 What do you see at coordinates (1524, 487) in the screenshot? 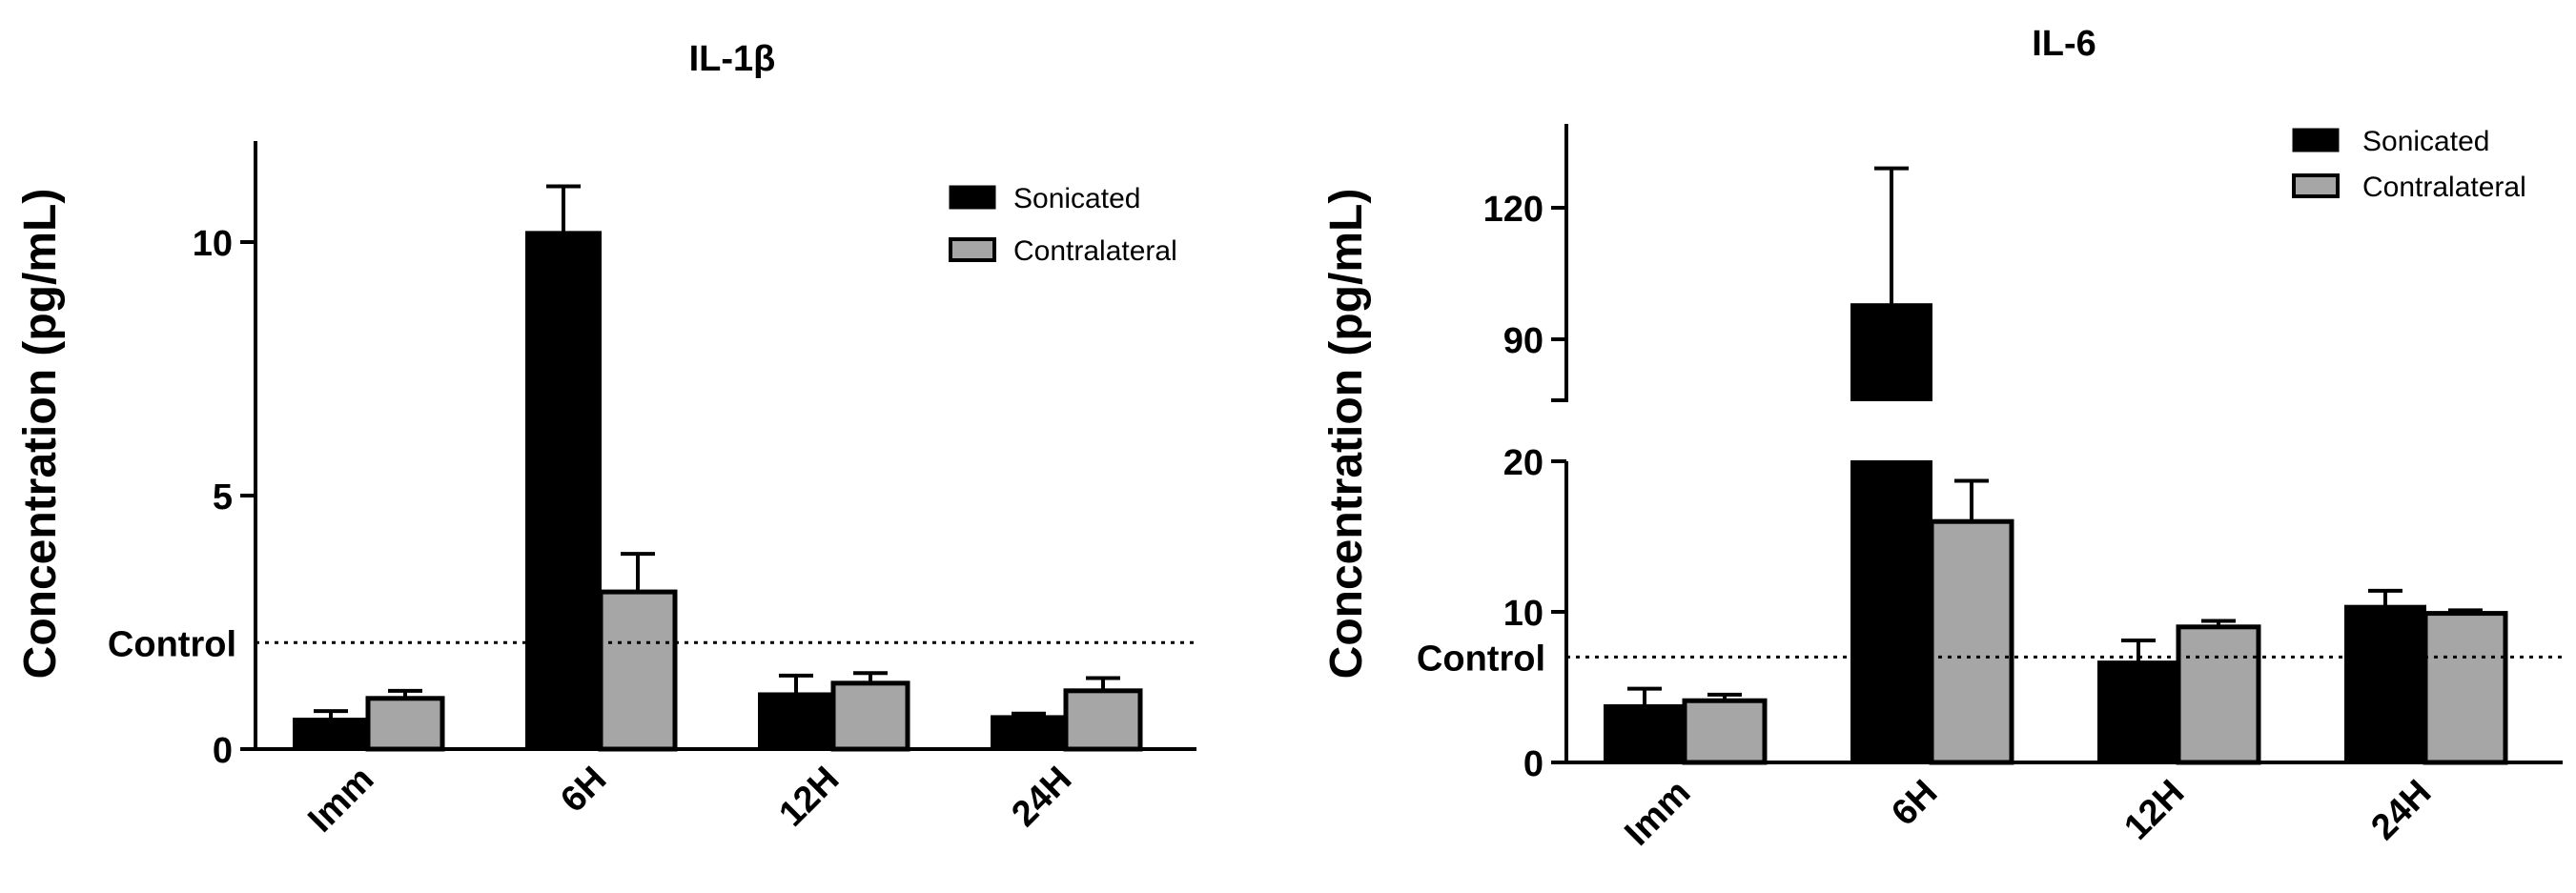
I see `y-ticks: 0 10 20 90 120` at bounding box center [1524, 487].